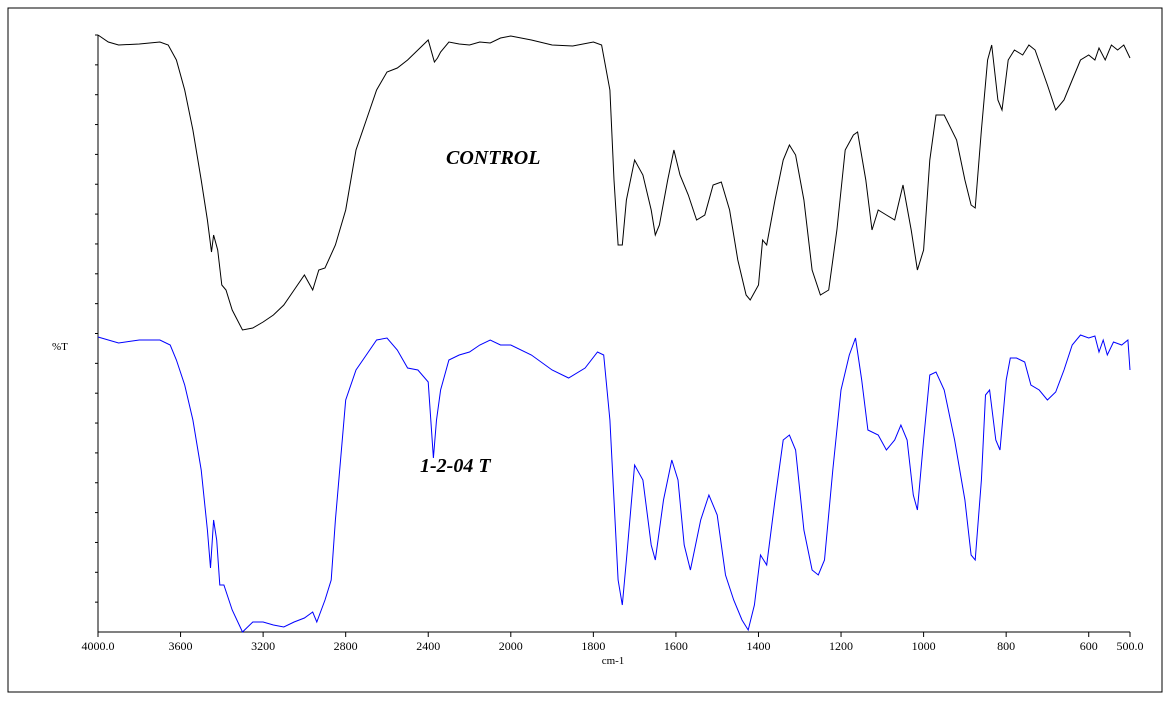 This screenshot has width=1170, height=705. What do you see at coordinates (758, 646) in the screenshot?
I see `x-tick-label: 1400` at bounding box center [758, 646].